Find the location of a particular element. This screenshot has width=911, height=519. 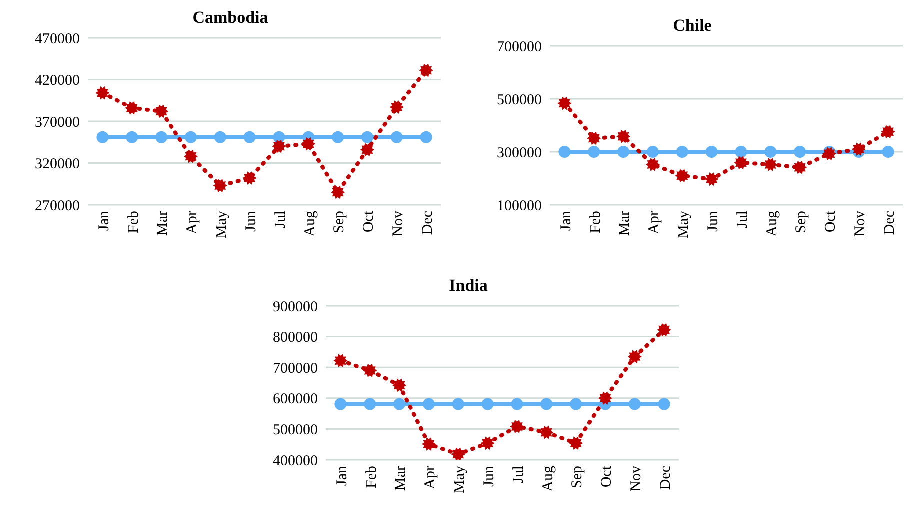

x-tick-label: Jan is located at coordinates (566, 220).